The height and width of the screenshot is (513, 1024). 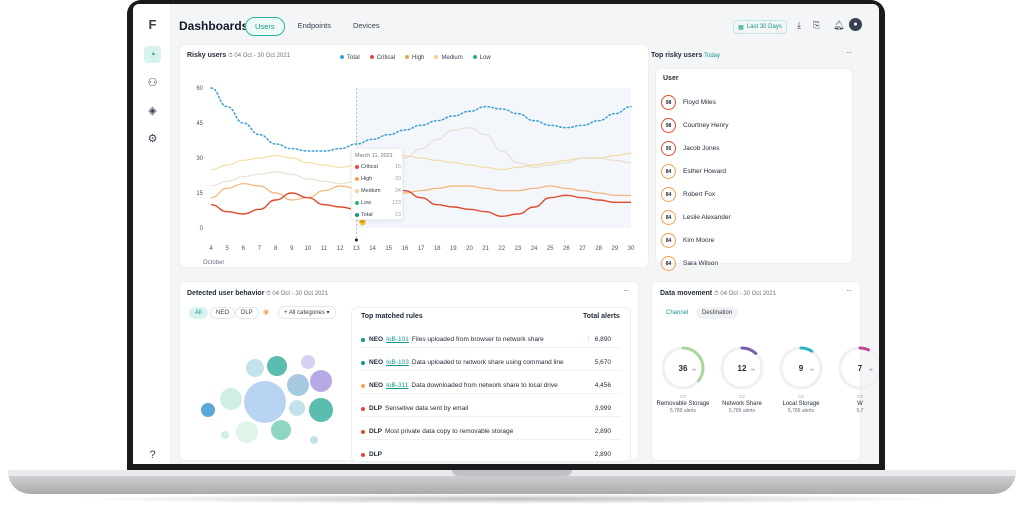 What do you see at coordinates (760, 27) in the screenshot?
I see `date-range-button: ▦ Last 30 Days` at bounding box center [760, 27].